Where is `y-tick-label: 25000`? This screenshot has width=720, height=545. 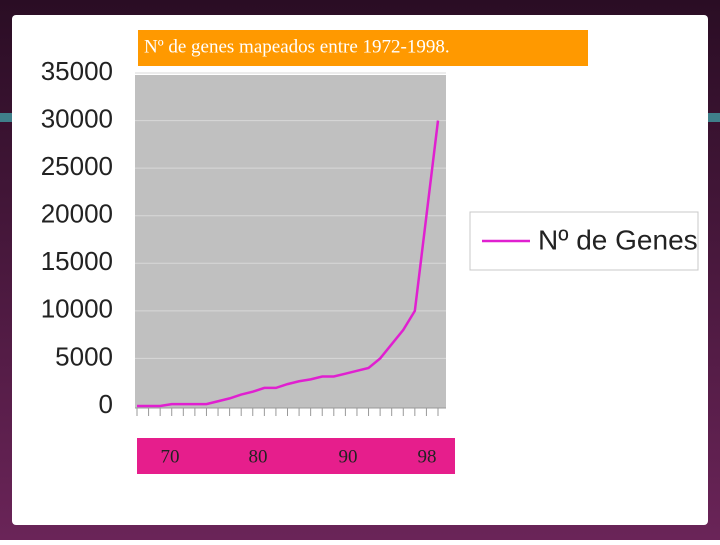
y-tick-label: 25000 is located at coordinates (77, 166).